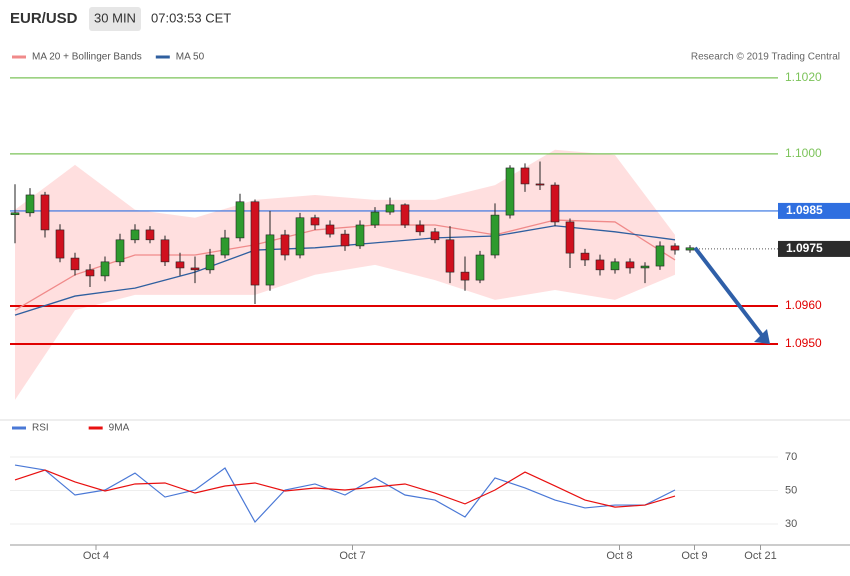 This screenshot has width=850, height=576. What do you see at coordinates (791, 490) in the screenshot?
I see `rsi-tick-label: 50` at bounding box center [791, 490].